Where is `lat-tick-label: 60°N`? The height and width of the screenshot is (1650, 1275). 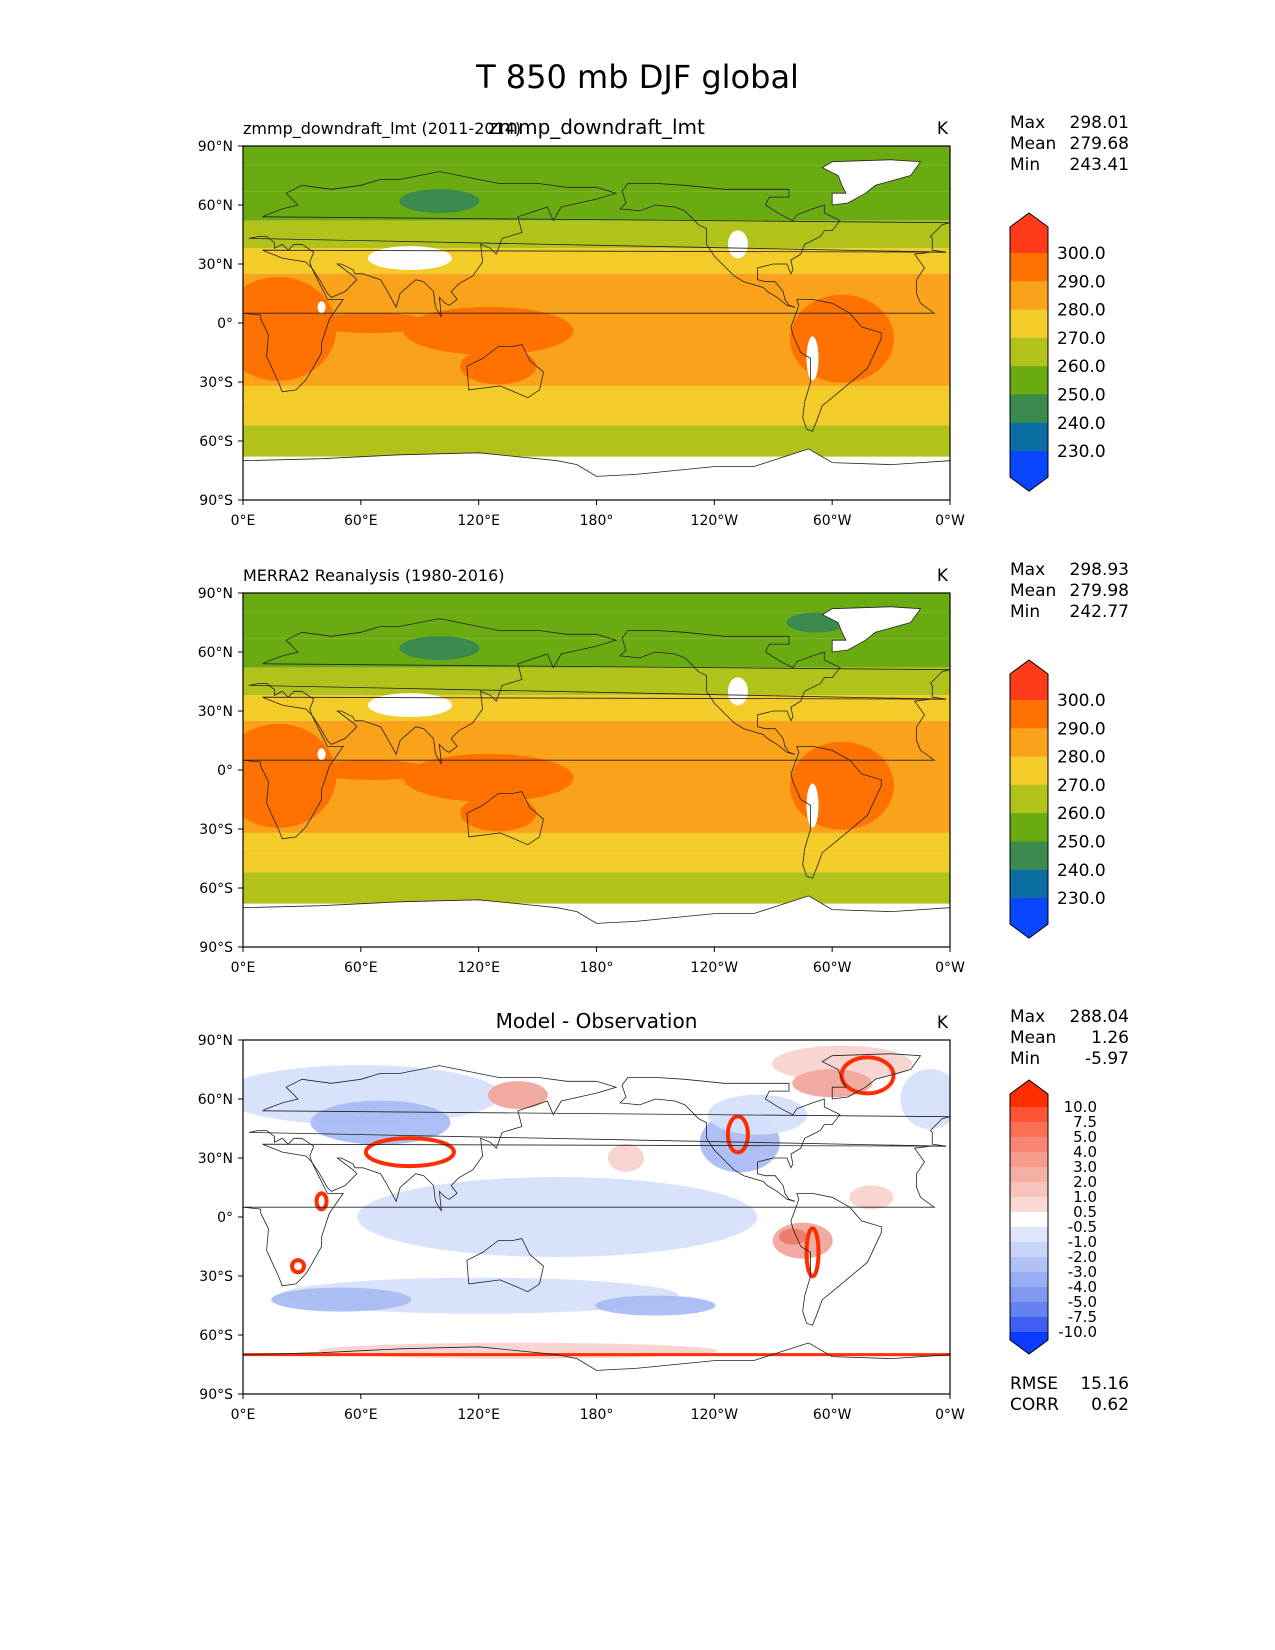
lat-tick-label: 60°N is located at coordinates (215, 653).